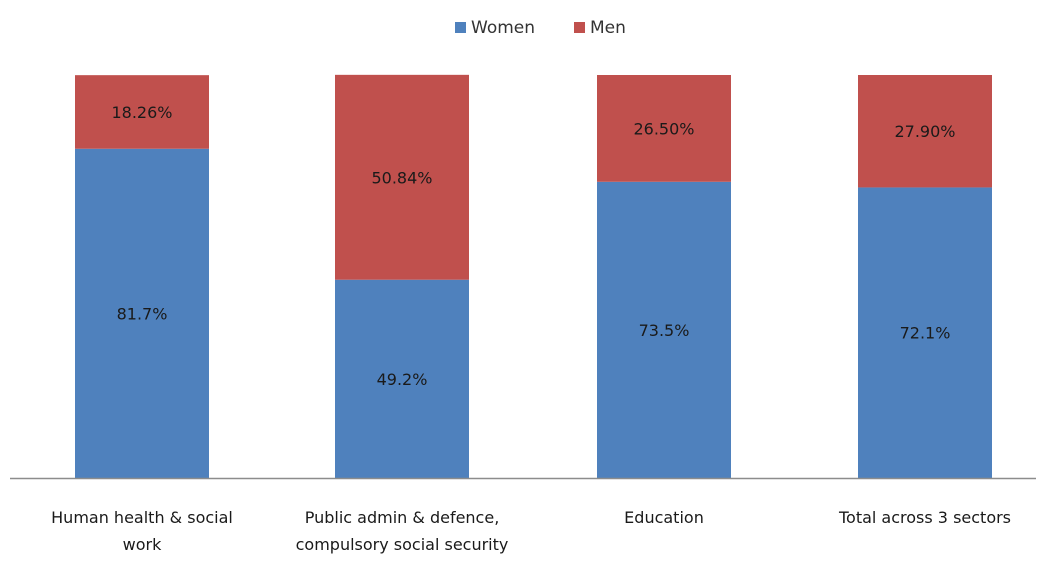  I want to click on data-label-women-4: 72.1%, so click(925, 333).